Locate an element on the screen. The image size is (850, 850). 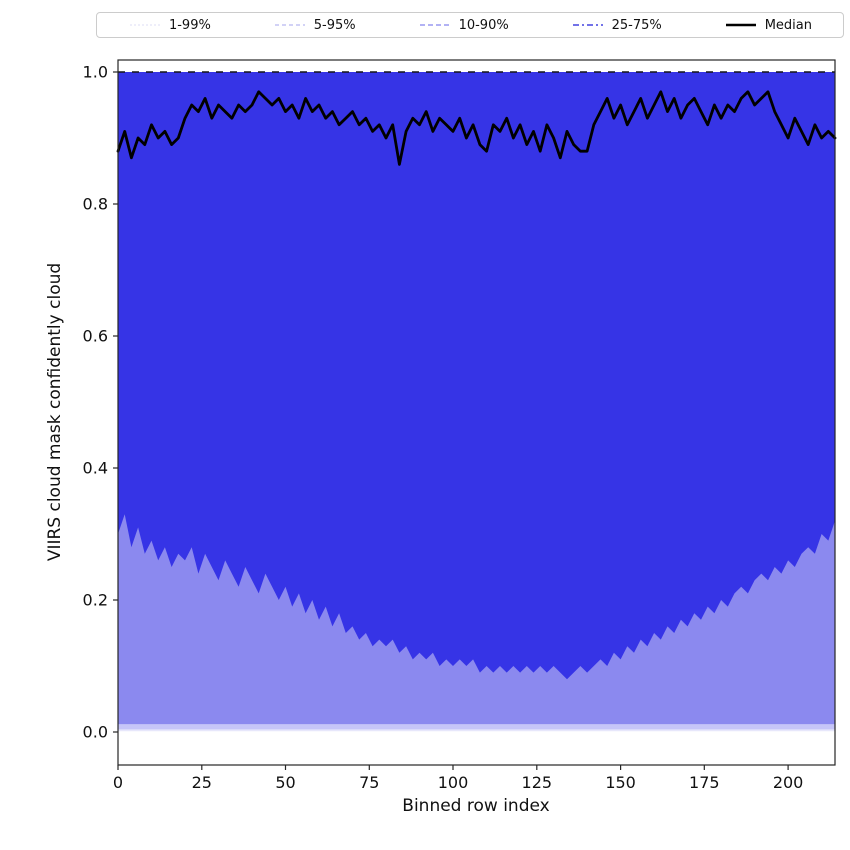
x-tick-label: 175 is located at coordinates (704, 782).